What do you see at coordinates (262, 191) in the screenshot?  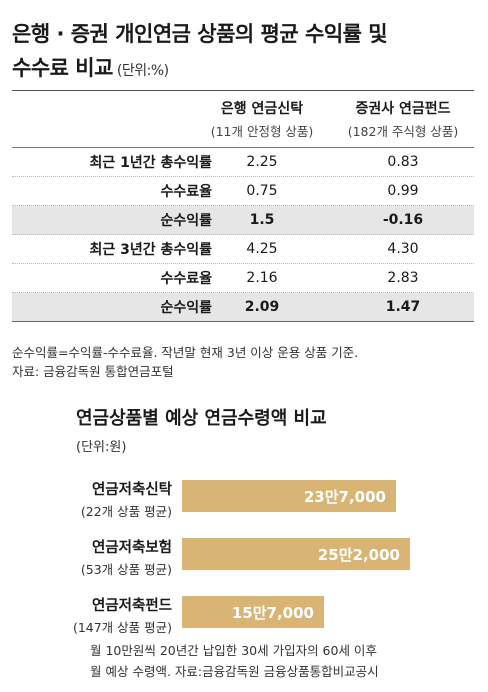 I see `bank-value: 0.75` at bounding box center [262, 191].